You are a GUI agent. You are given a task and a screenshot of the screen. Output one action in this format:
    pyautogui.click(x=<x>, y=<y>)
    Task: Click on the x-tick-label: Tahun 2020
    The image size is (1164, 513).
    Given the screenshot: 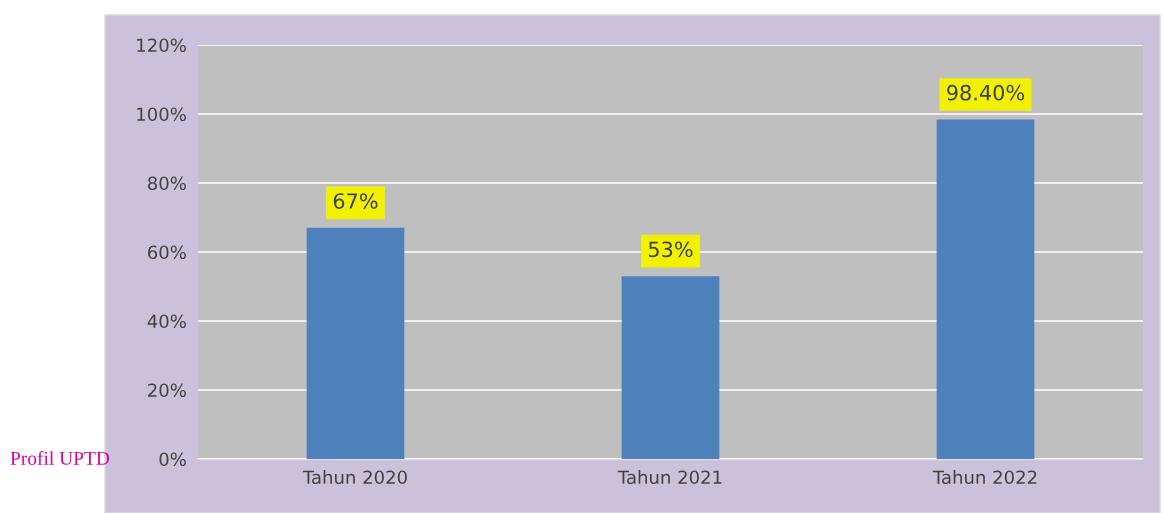 What is the action you would take?
    pyautogui.click(x=354, y=477)
    